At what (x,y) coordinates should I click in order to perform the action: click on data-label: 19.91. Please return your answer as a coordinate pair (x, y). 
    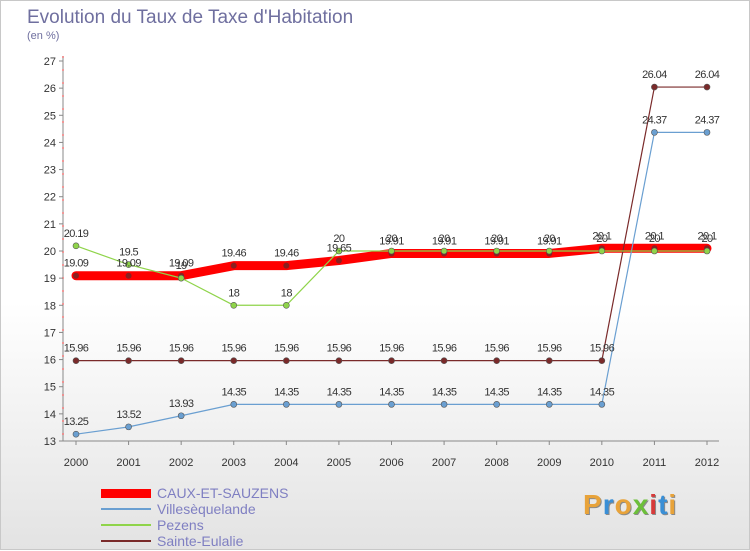
    Looking at the image, I should click on (496, 241).